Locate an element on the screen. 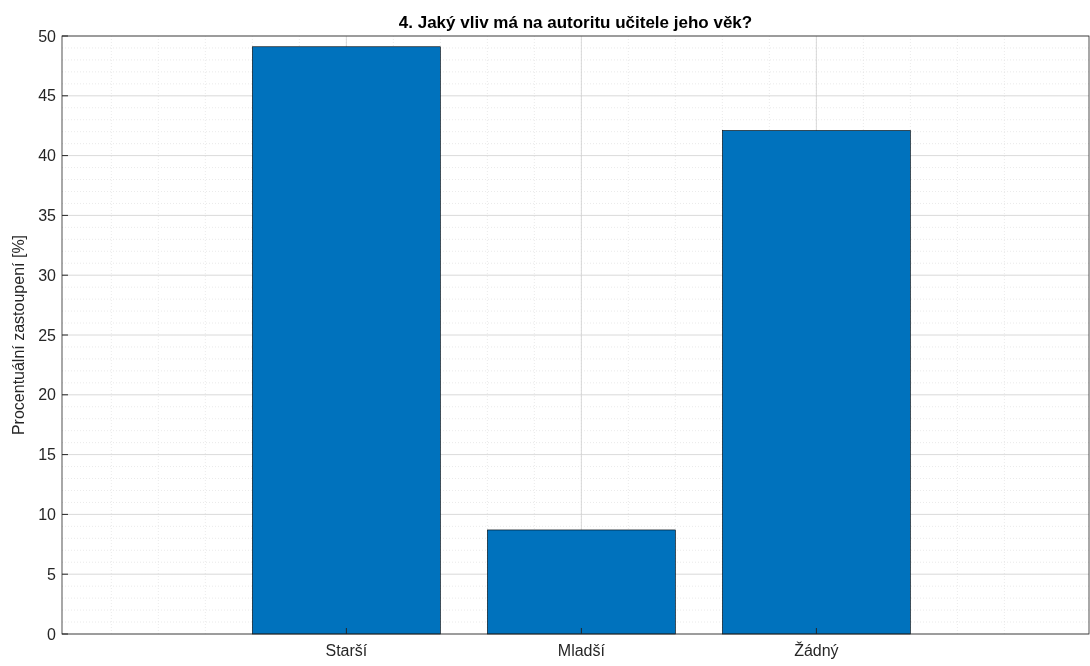 This screenshot has width=1090, height=666. y-tick-label: 0 is located at coordinates (52, 634).